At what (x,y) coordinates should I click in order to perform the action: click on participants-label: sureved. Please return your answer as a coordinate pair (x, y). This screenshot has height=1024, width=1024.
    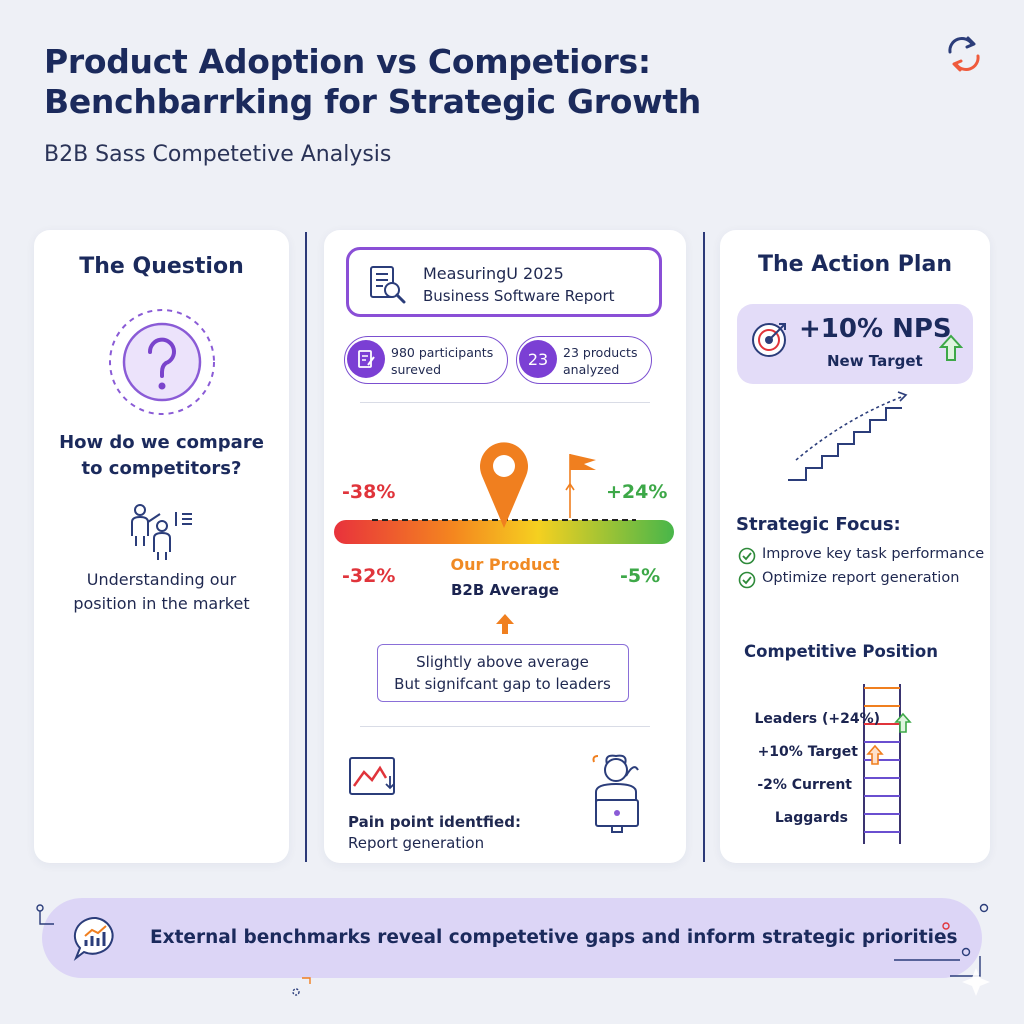
    Looking at the image, I should click on (416, 369).